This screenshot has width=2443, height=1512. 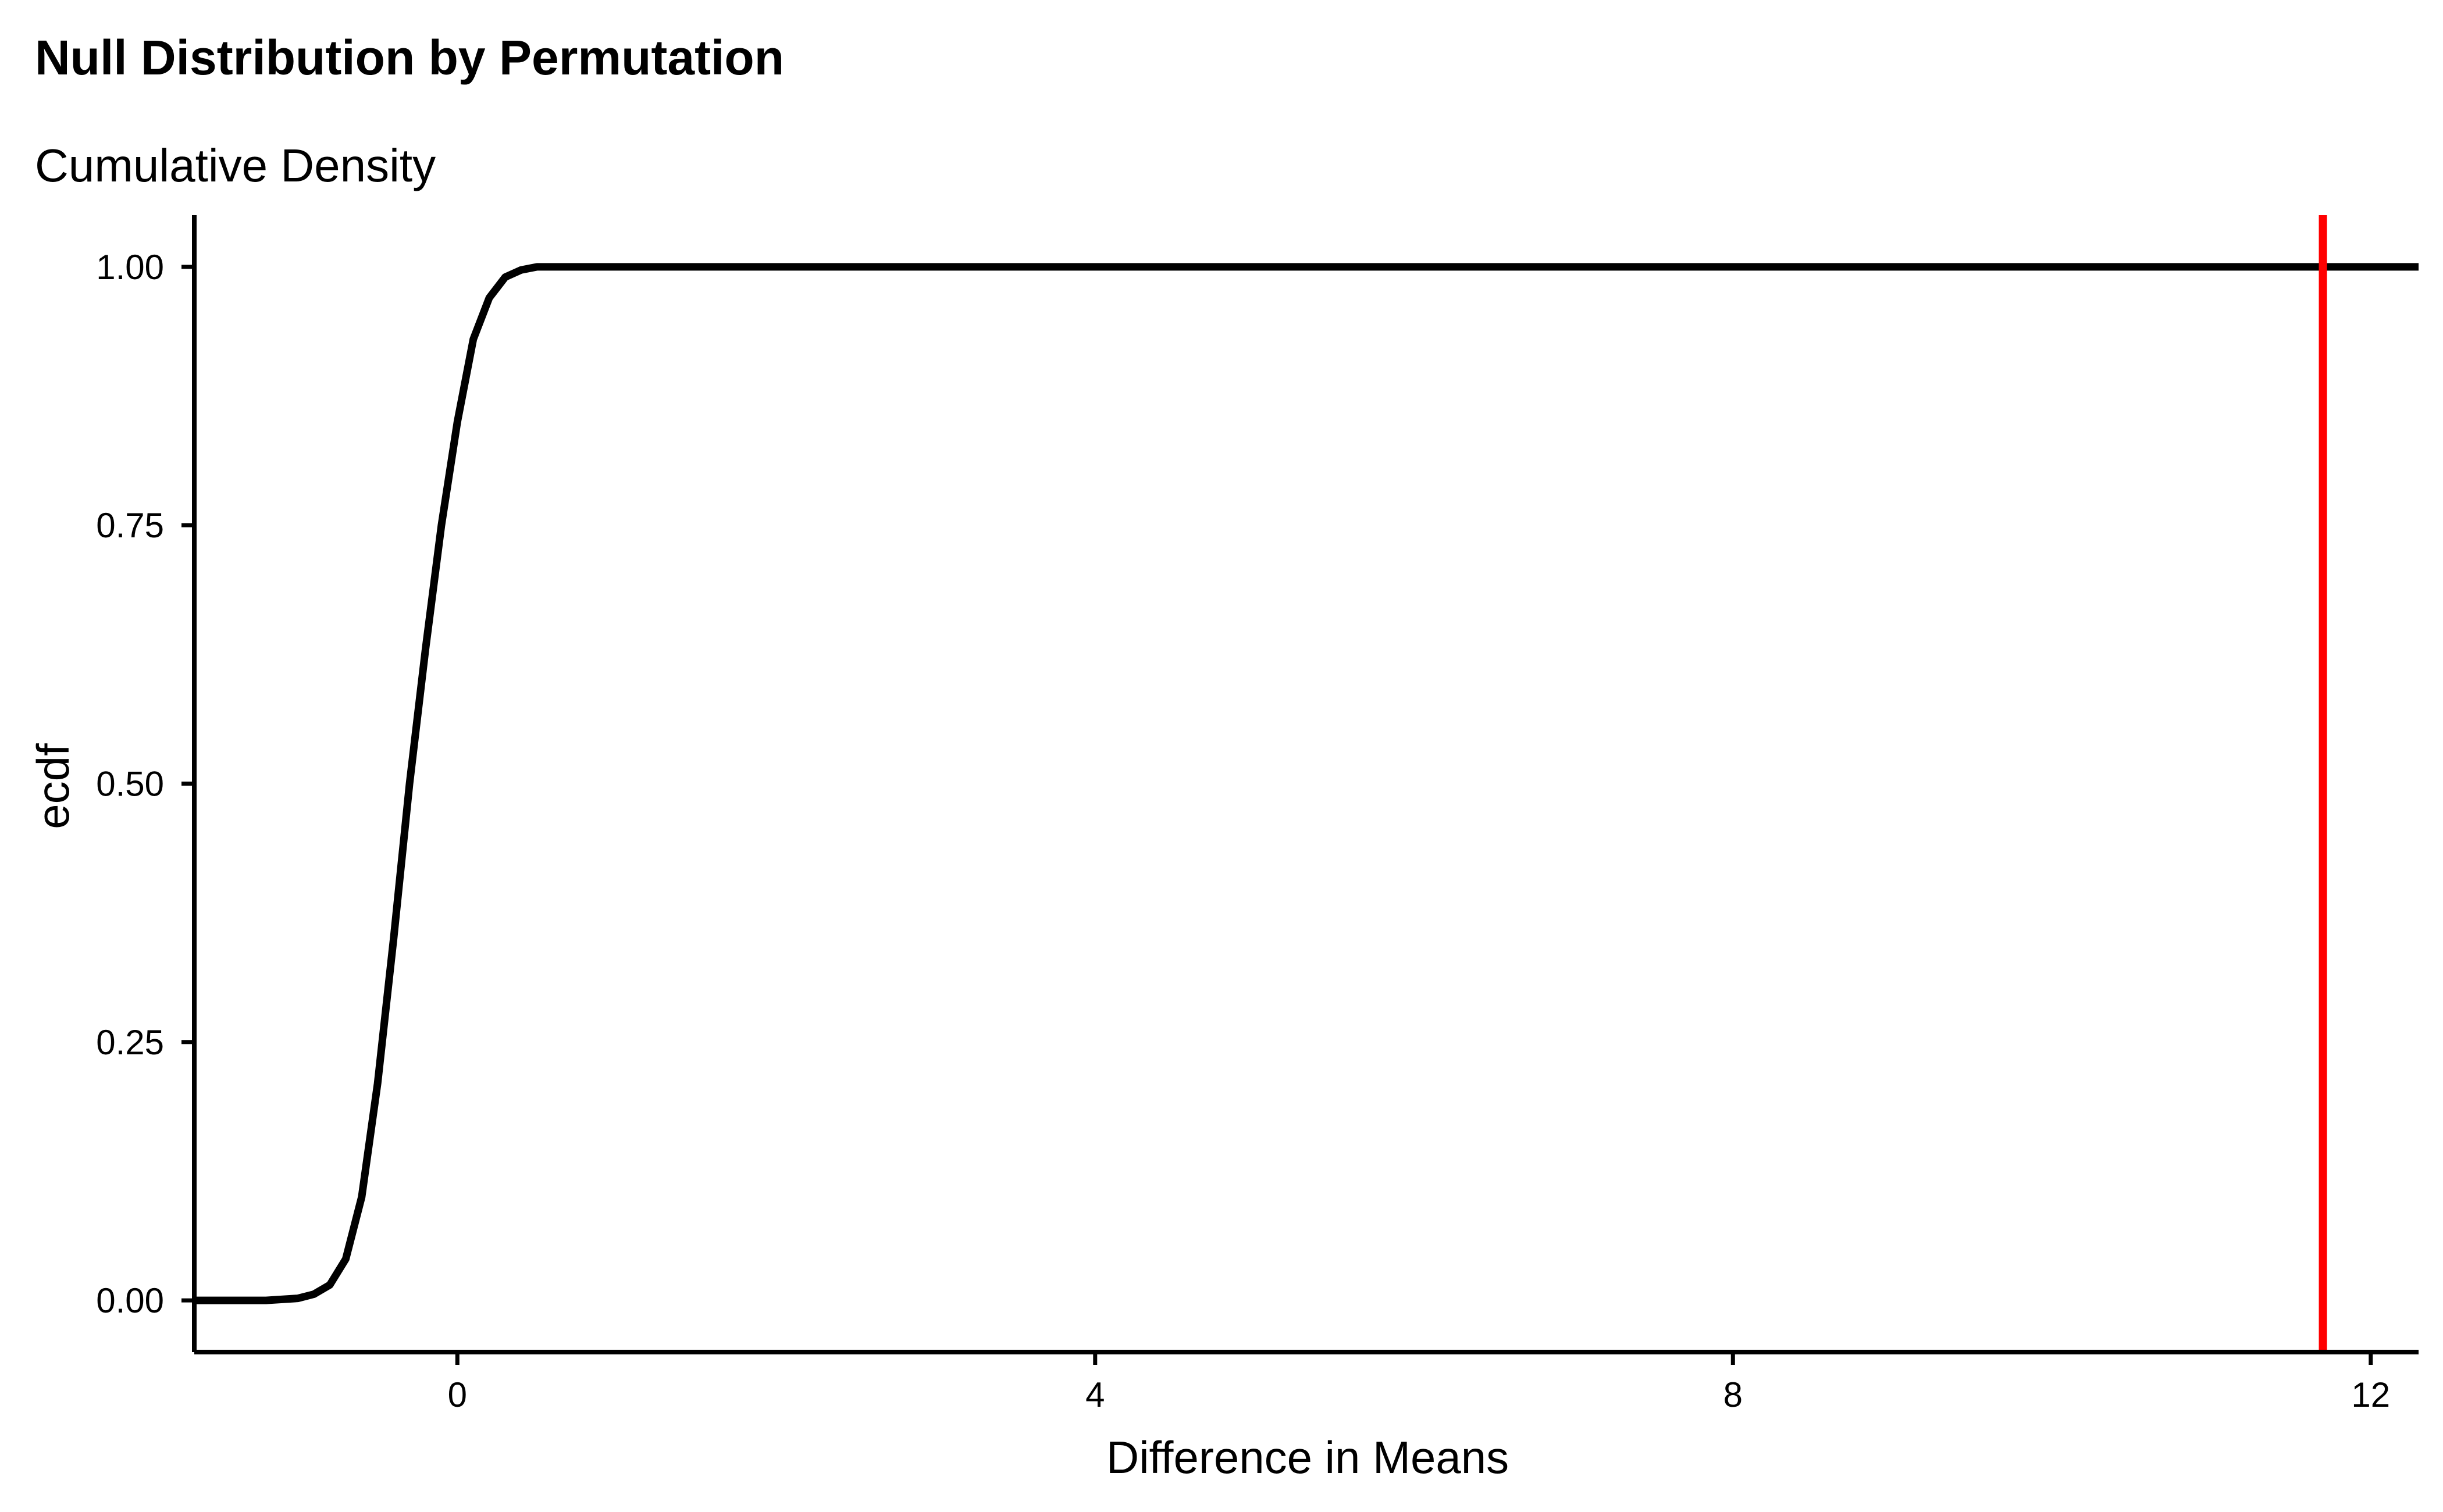 I want to click on x-axis-title: Difference in Means, so click(x=1307, y=1457).